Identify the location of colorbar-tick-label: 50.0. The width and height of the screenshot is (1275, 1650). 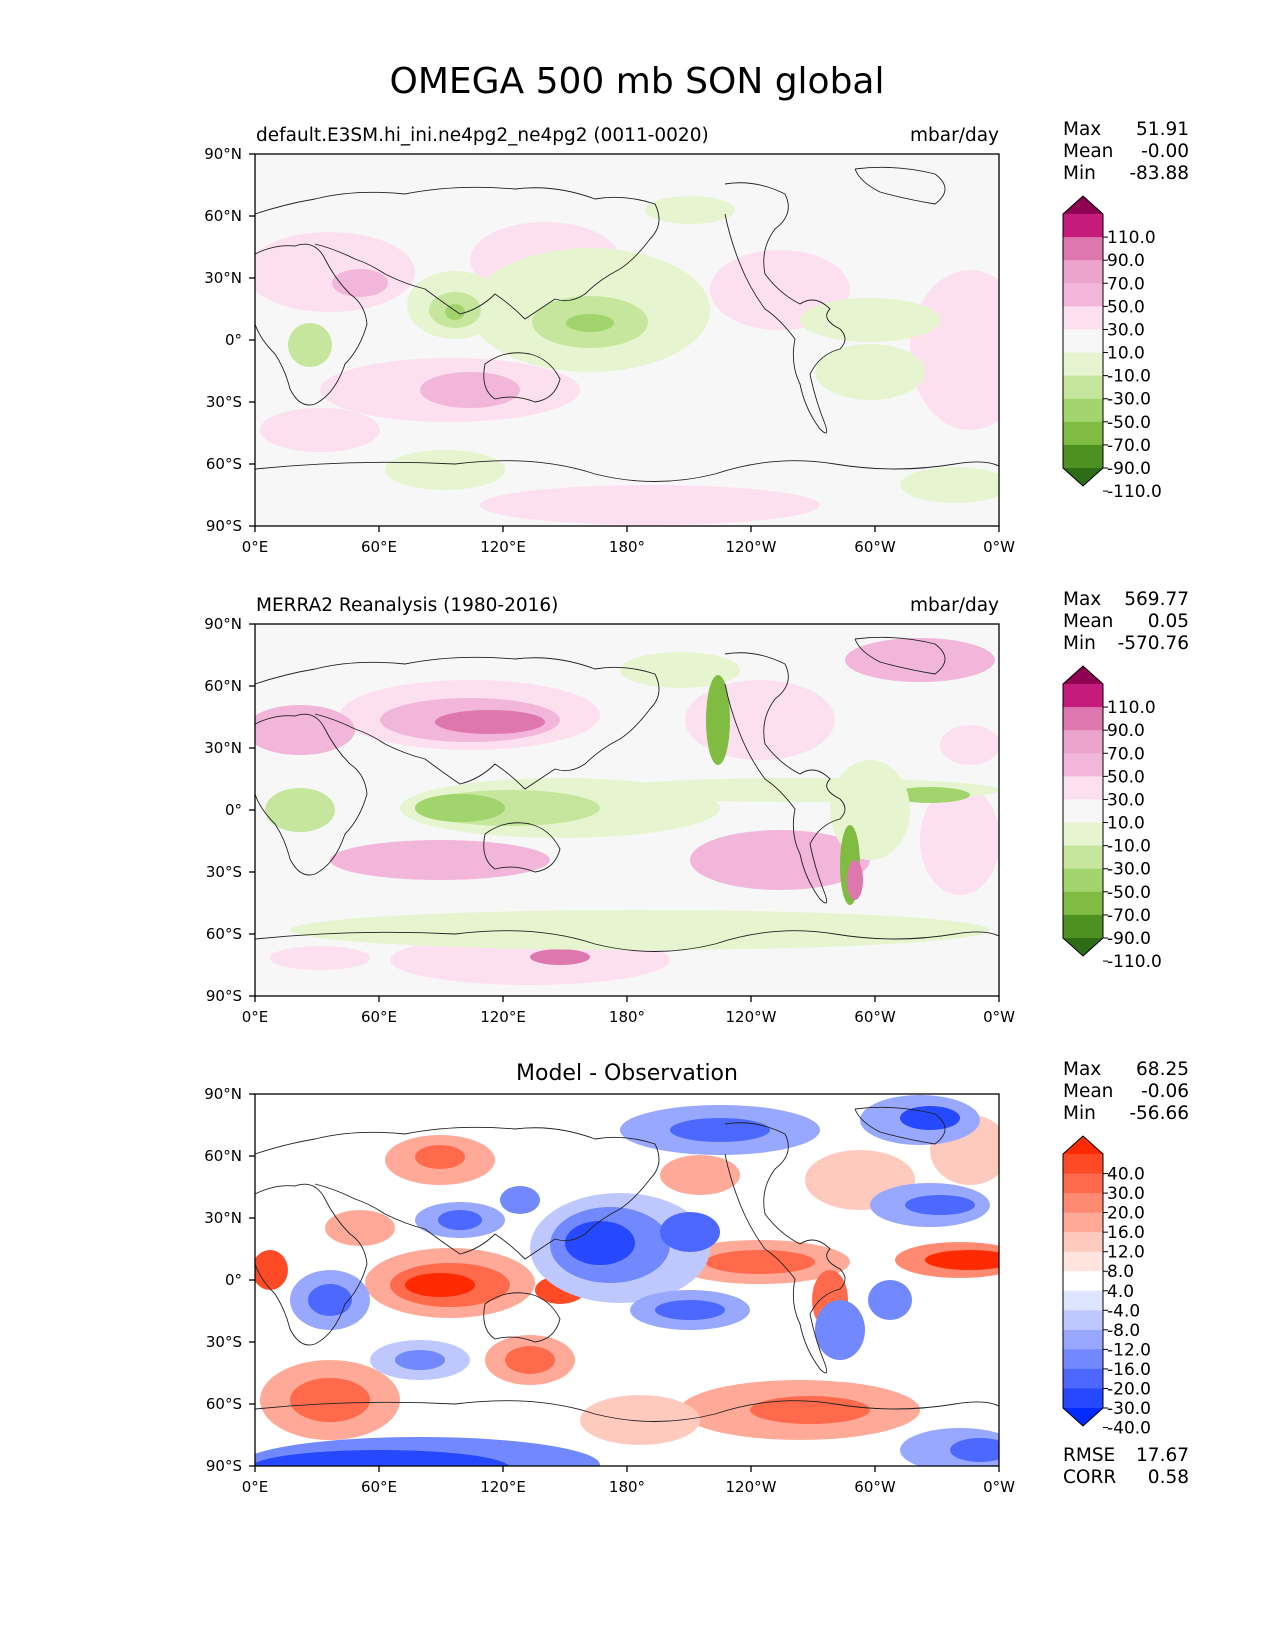
(1126, 777).